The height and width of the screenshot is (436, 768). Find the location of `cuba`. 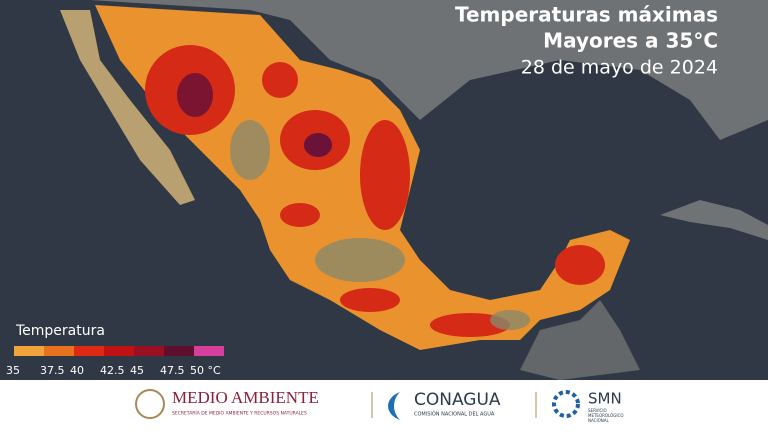

cuba is located at coordinates (714, 220).